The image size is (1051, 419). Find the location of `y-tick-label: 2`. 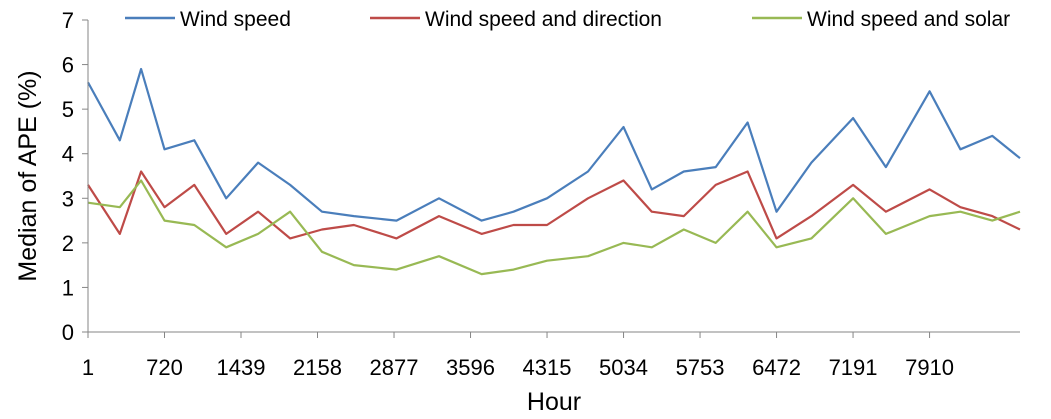

y-tick-label: 2 is located at coordinates (68, 243).